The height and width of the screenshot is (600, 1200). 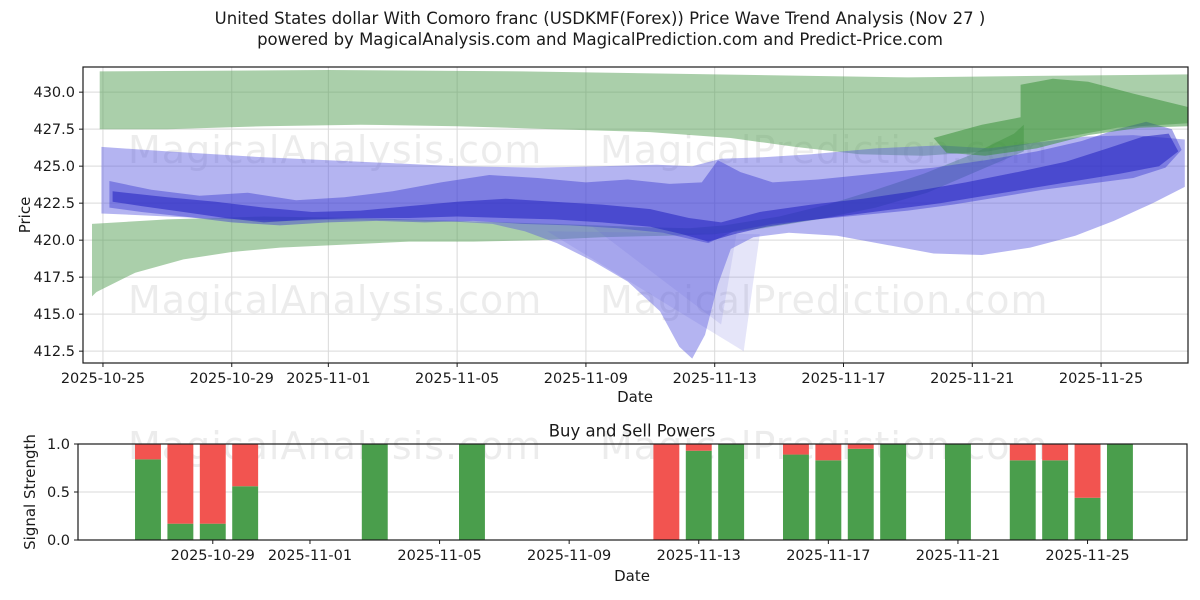 What do you see at coordinates (25, 215) in the screenshot?
I see `price-axis-label: Price` at bounding box center [25, 215].